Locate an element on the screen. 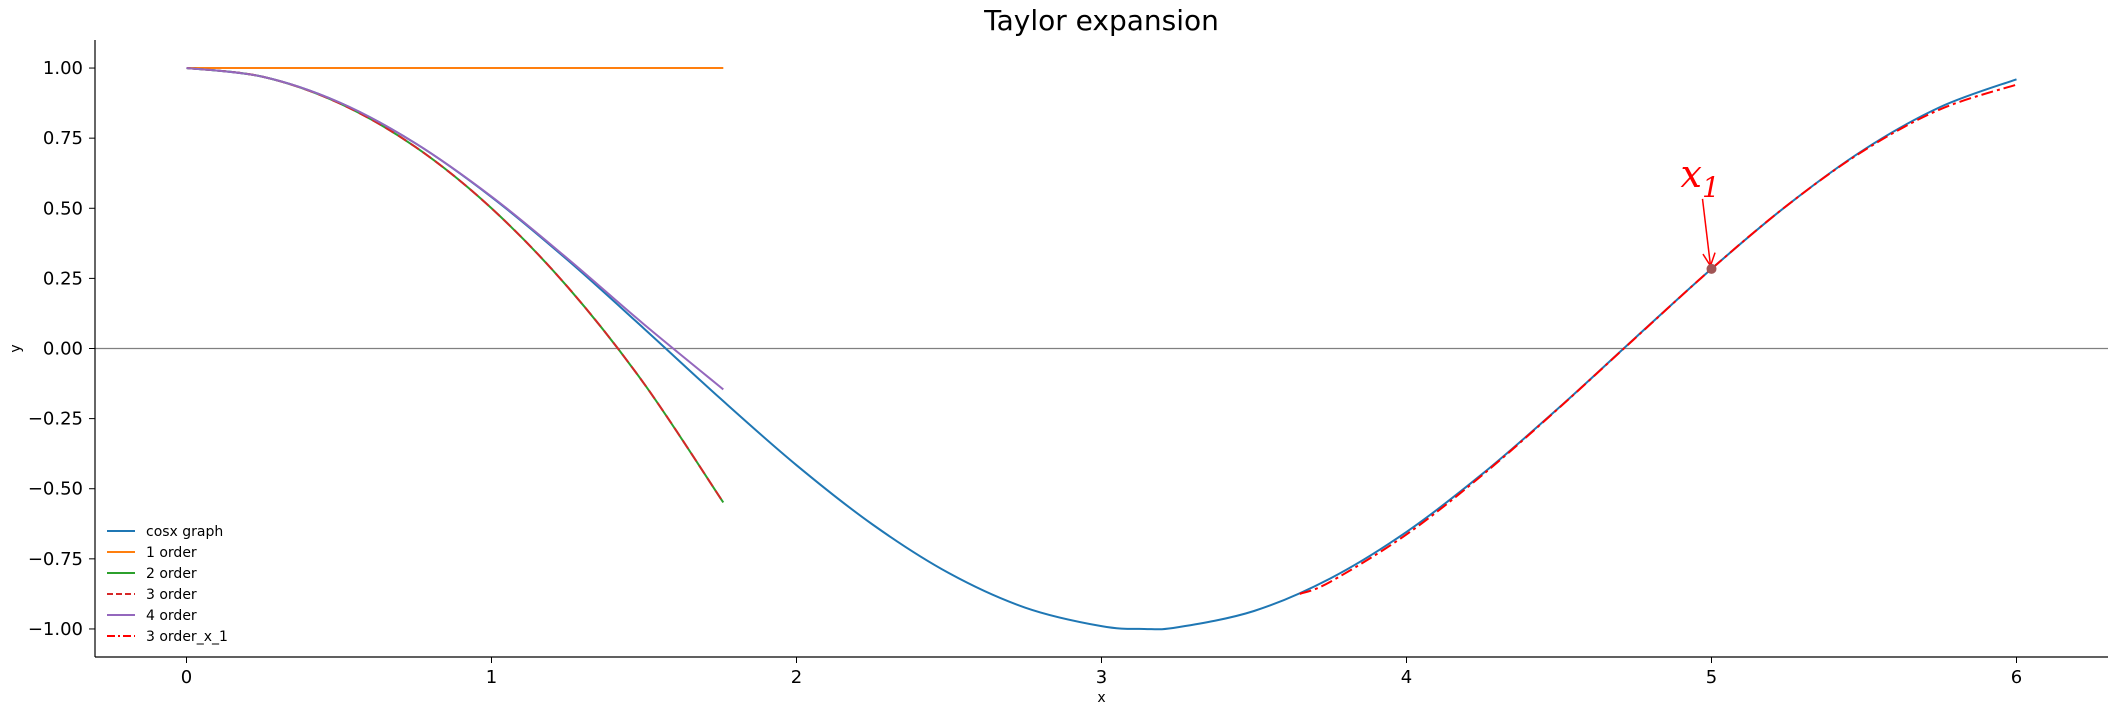 Image resolution: width=2119 pixels, height=713 pixels. x-tick-label: 5 is located at coordinates (1711, 677).